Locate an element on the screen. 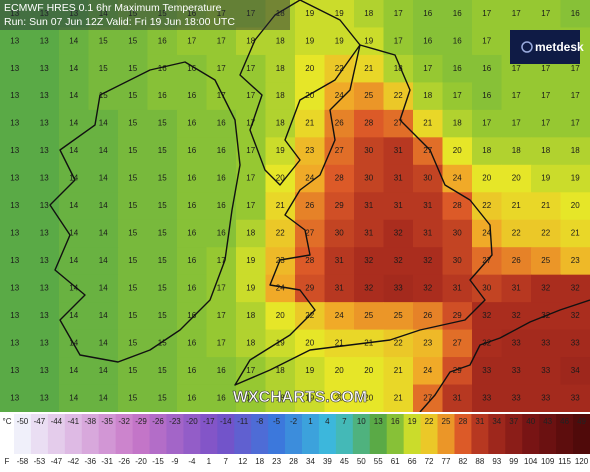  temp-label: 32 is located at coordinates (398, 260).